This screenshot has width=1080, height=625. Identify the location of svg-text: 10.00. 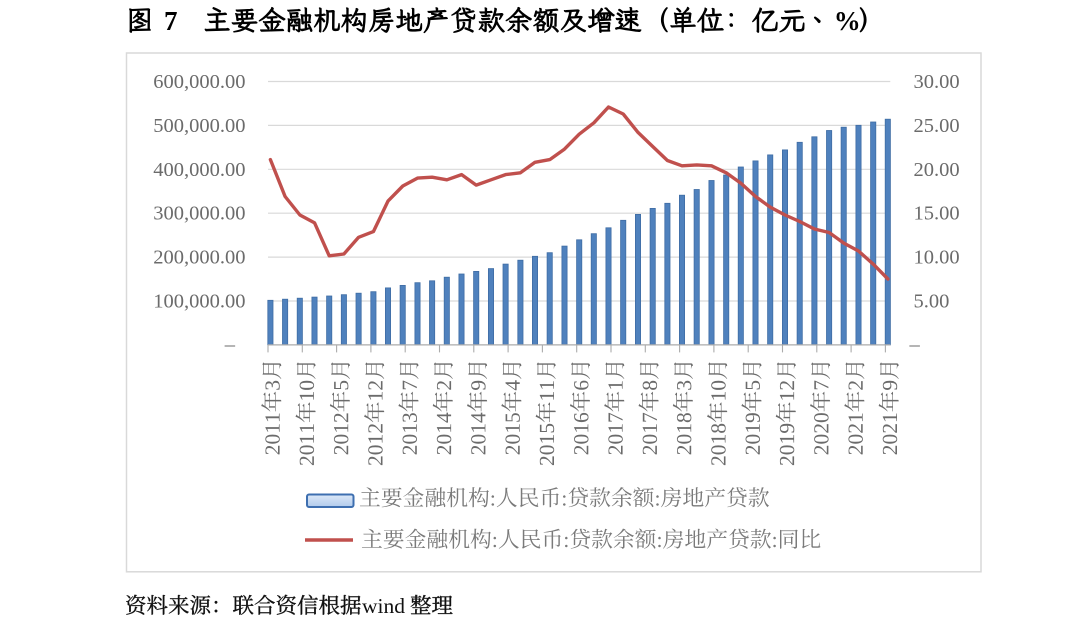
(937, 258).